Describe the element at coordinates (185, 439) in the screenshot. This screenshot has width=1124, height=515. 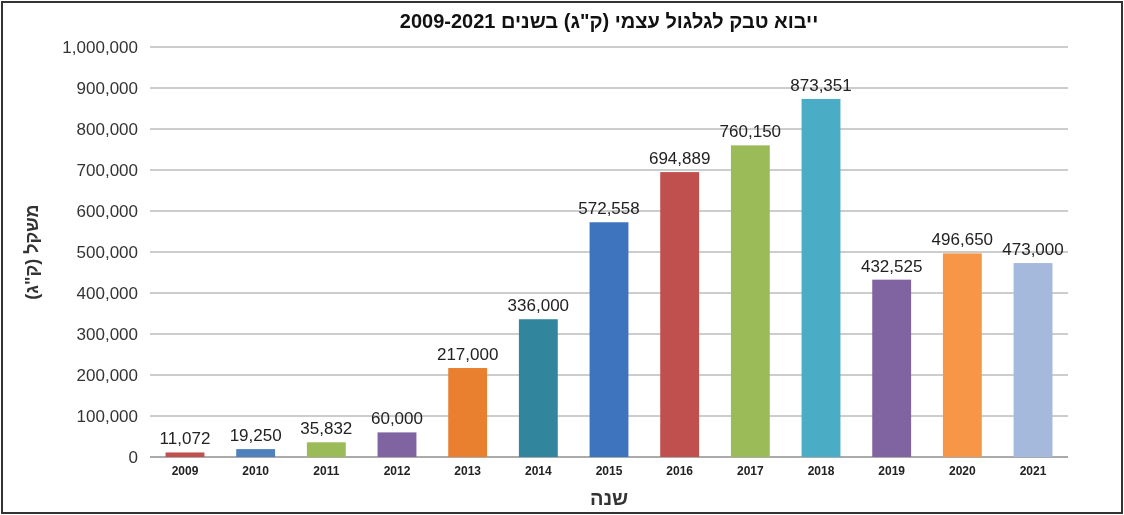
I see `data-label: 11,072` at that location.